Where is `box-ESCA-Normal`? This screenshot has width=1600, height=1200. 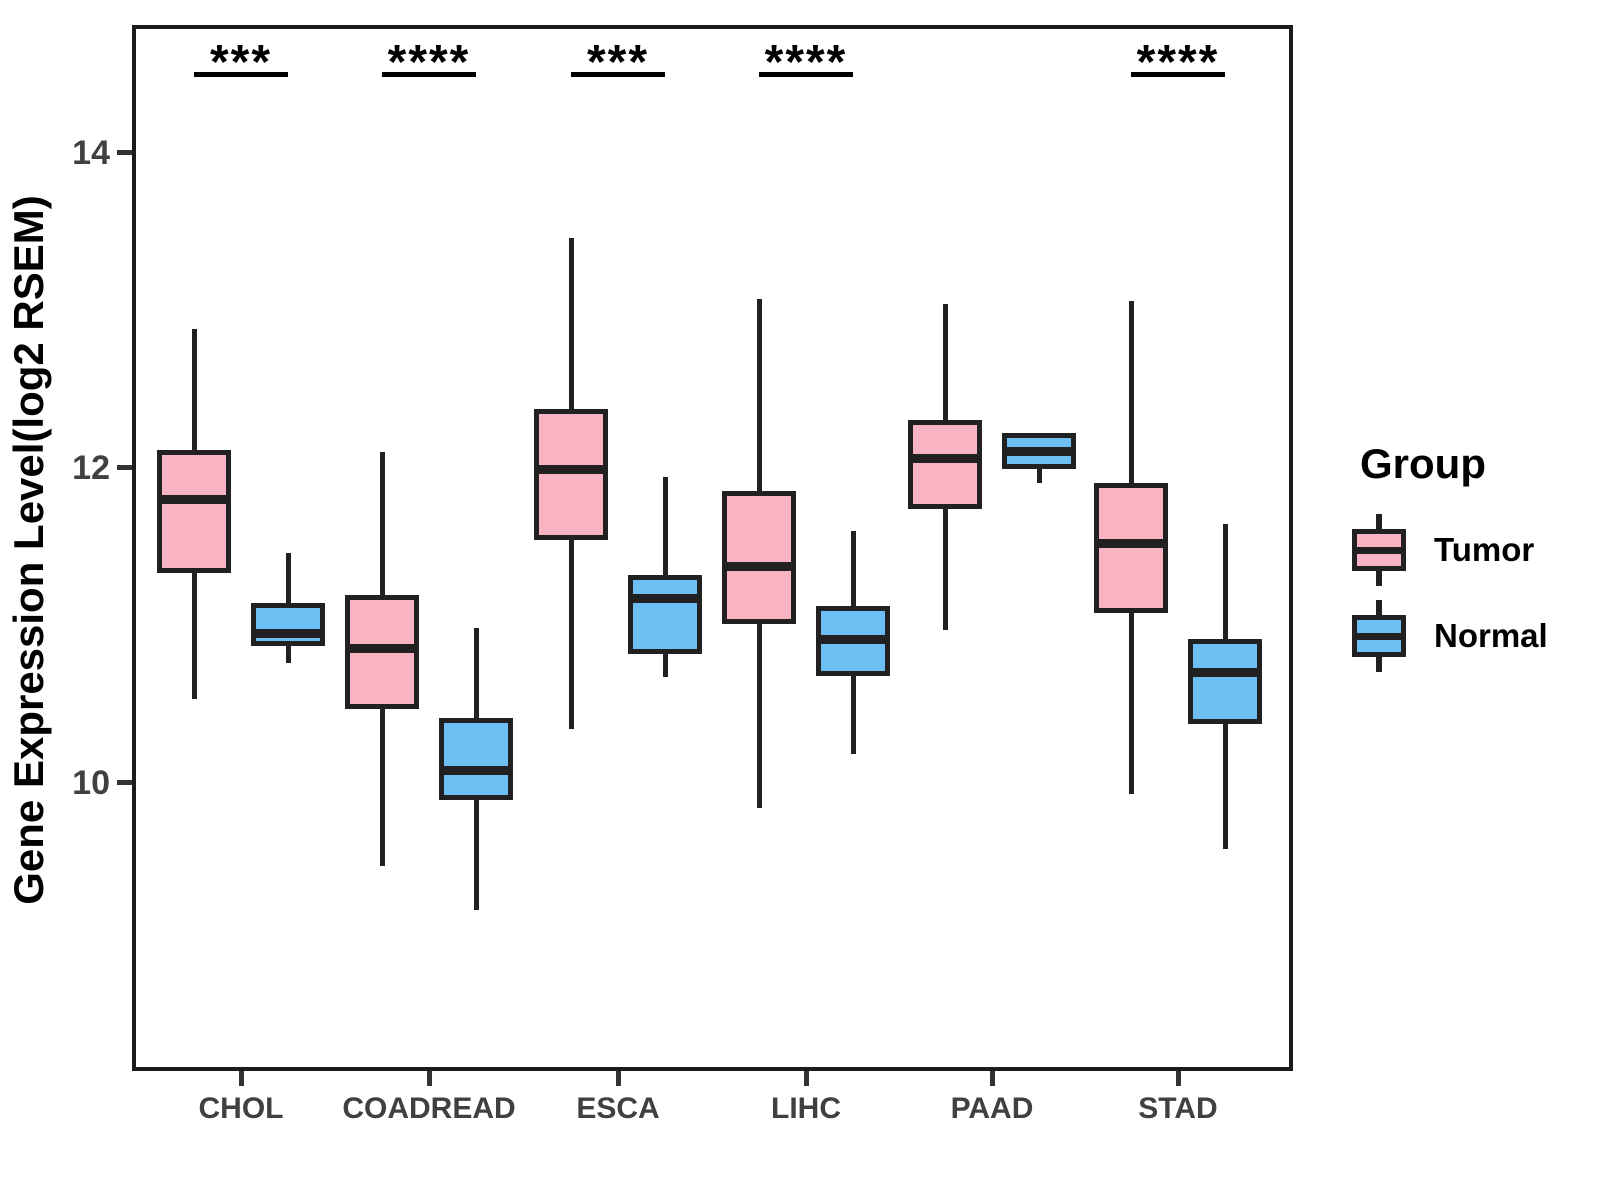 box-ESCA-Normal is located at coordinates (665, 614).